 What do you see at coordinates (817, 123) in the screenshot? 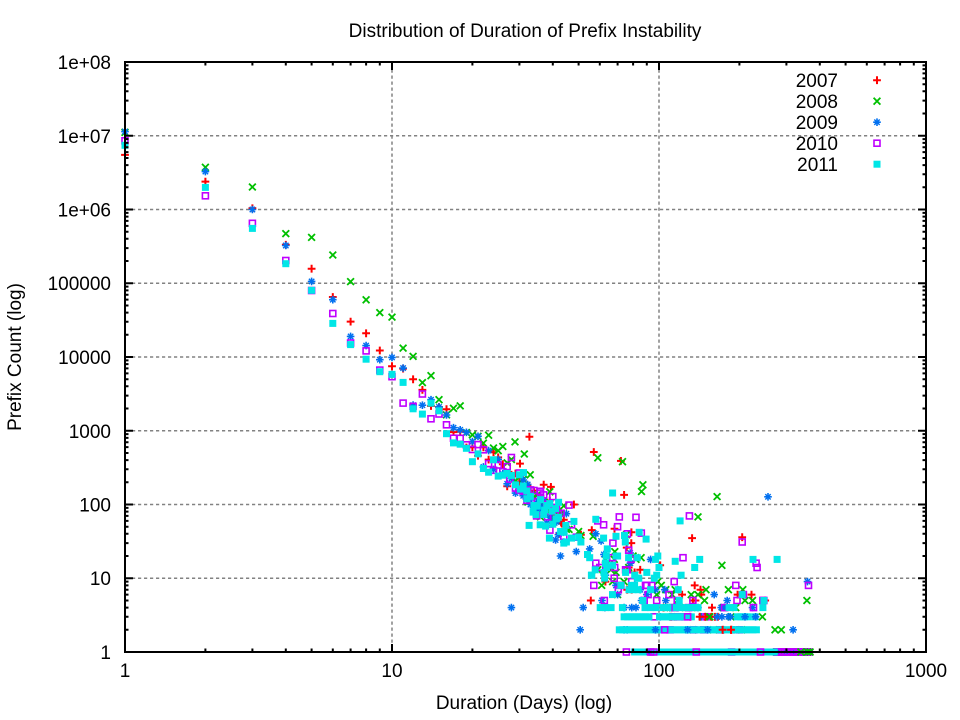
I see `svg-text: 2009` at bounding box center [817, 123].